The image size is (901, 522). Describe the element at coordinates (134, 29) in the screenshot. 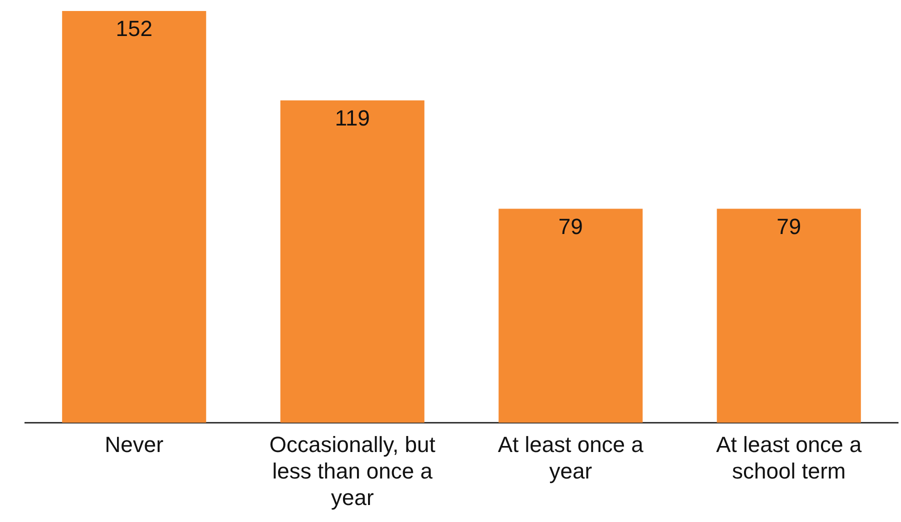

I see `data-label: 152` at that location.